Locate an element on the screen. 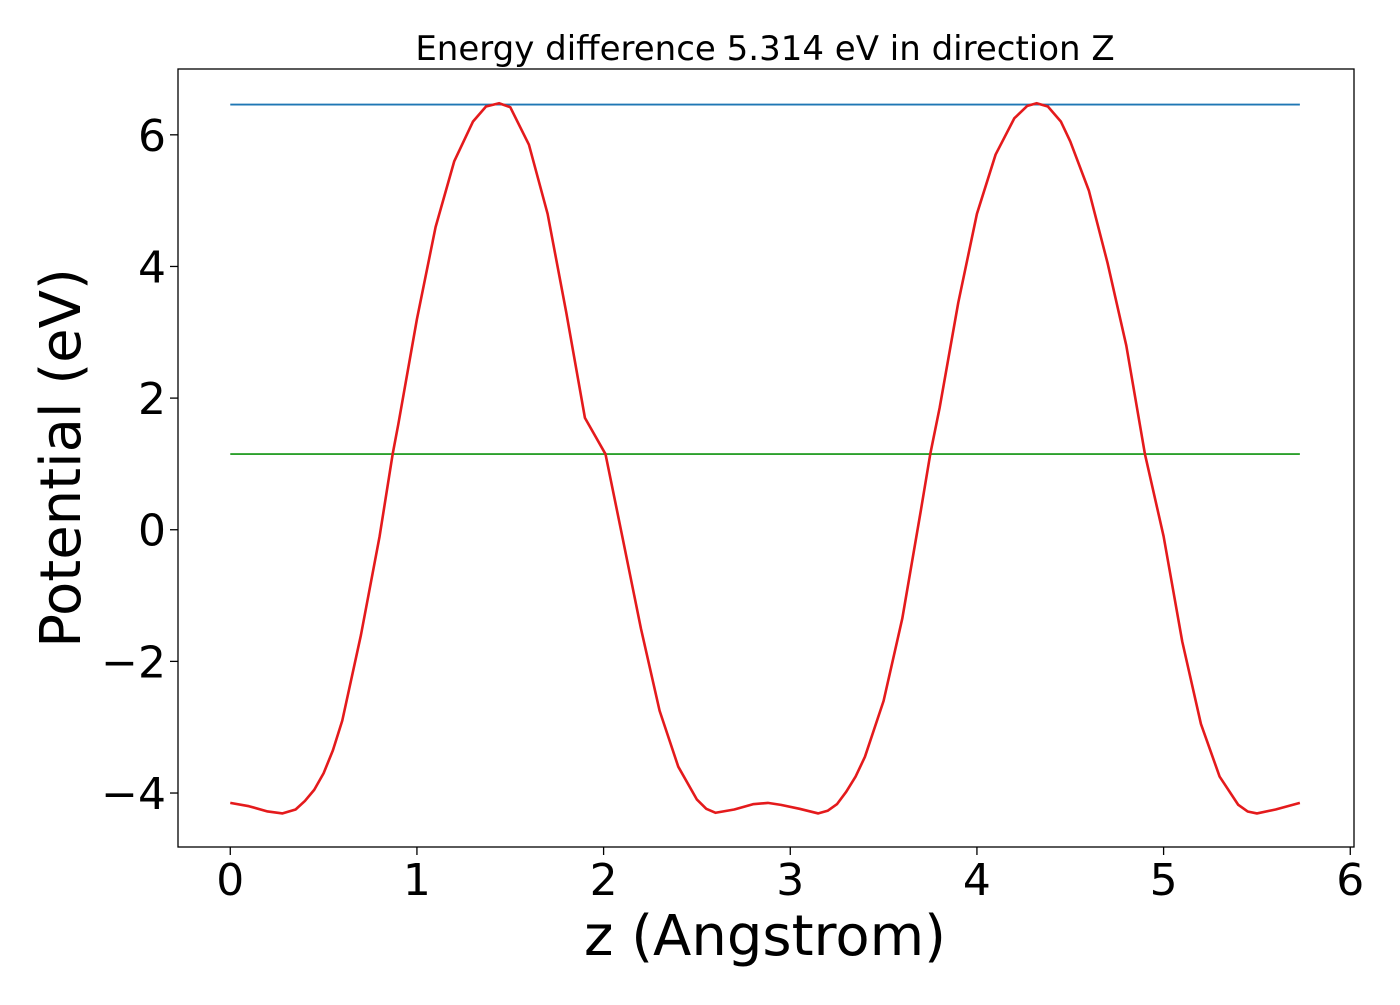 The height and width of the screenshot is (1005, 1400). x-tick-label: 5 is located at coordinates (1164, 880).